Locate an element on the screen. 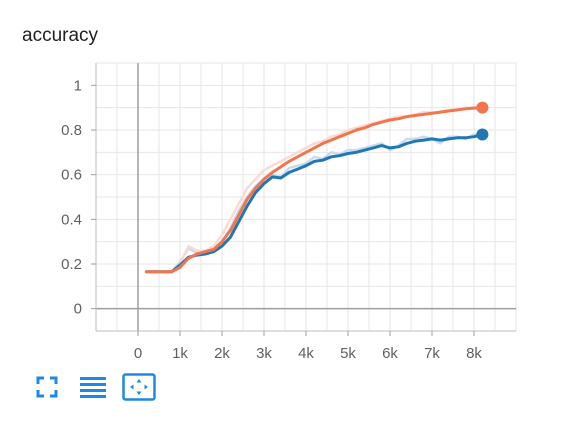 This screenshot has width=583, height=421. series-end-points is located at coordinates (482, 121).